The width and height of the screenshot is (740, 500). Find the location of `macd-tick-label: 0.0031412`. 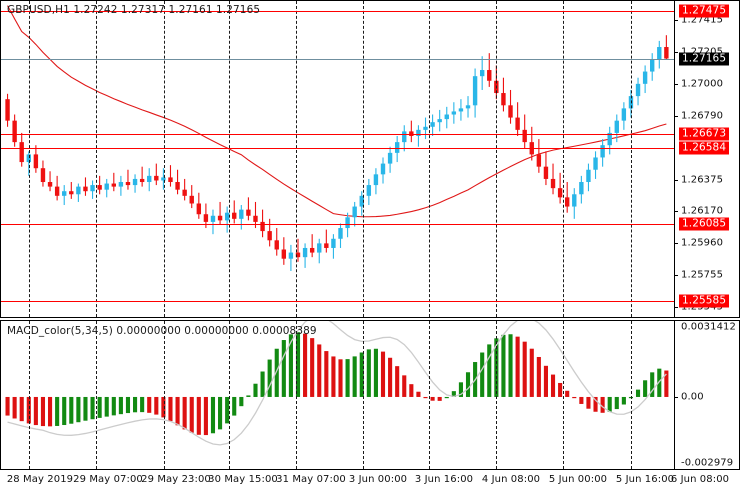

macd-tick-label: 0.0031412 is located at coordinates (708, 327).